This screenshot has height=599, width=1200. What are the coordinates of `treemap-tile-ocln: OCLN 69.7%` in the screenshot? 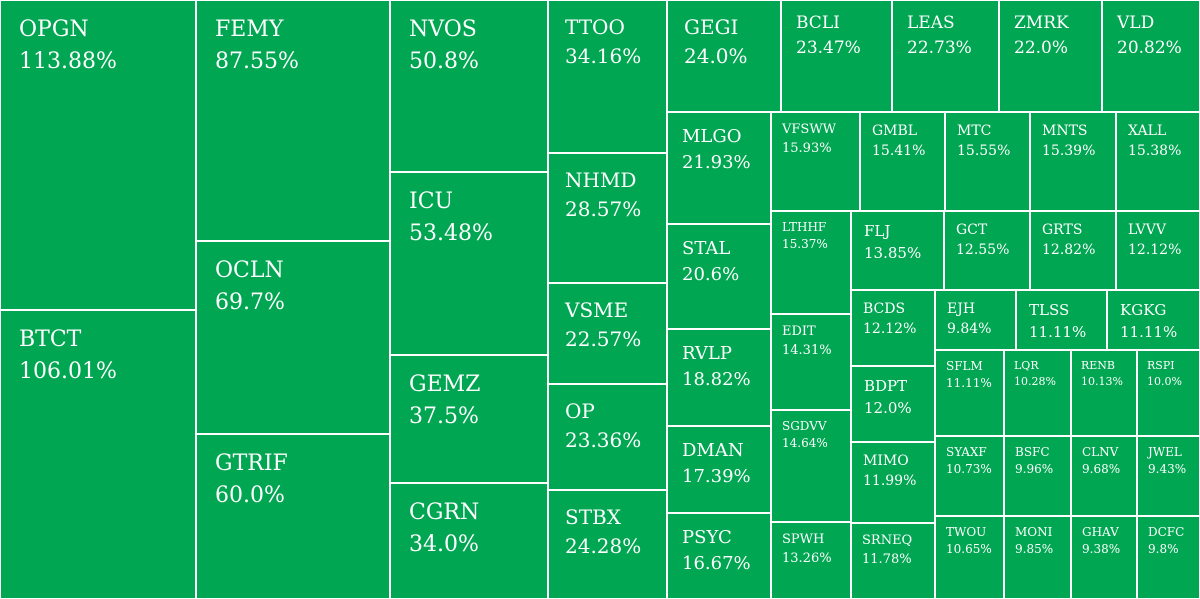 It's located at (293, 337).